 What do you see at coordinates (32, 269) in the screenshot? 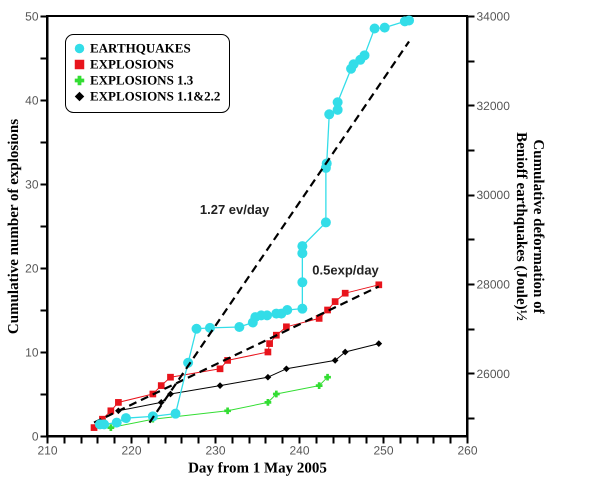
I see `y-tick-label: 20` at bounding box center [32, 269].